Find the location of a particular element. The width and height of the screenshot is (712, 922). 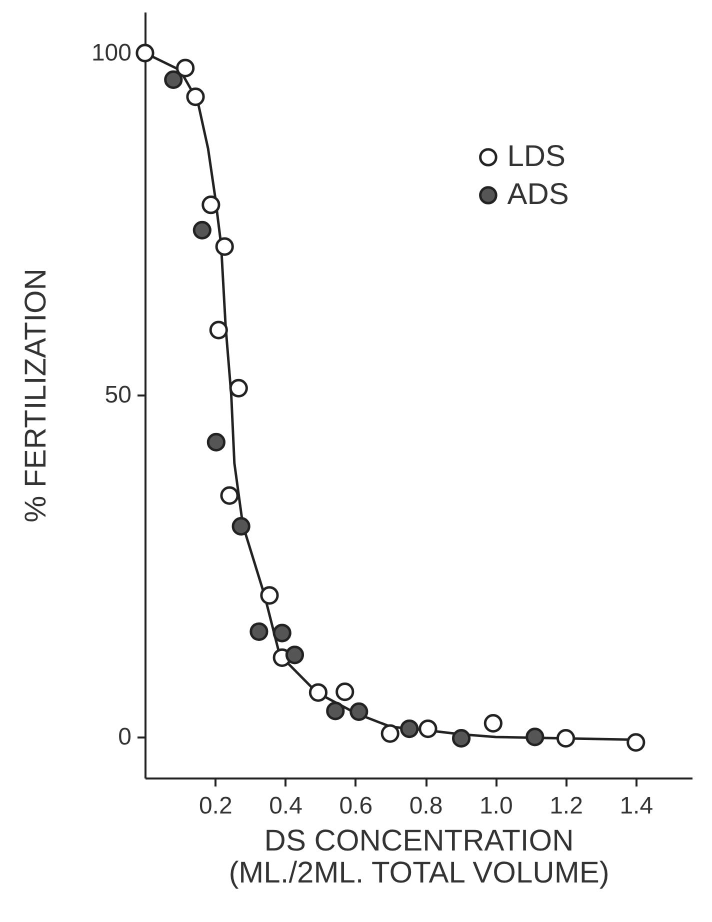

x-tick-label: 1.2 is located at coordinates (566, 806).